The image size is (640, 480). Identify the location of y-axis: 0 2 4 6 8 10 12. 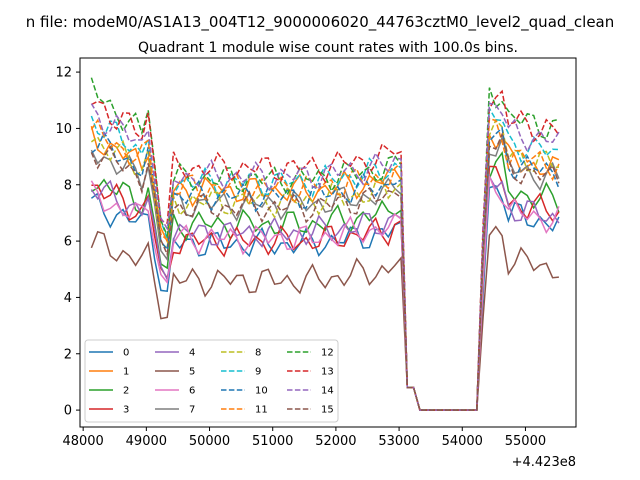
(67, 242).